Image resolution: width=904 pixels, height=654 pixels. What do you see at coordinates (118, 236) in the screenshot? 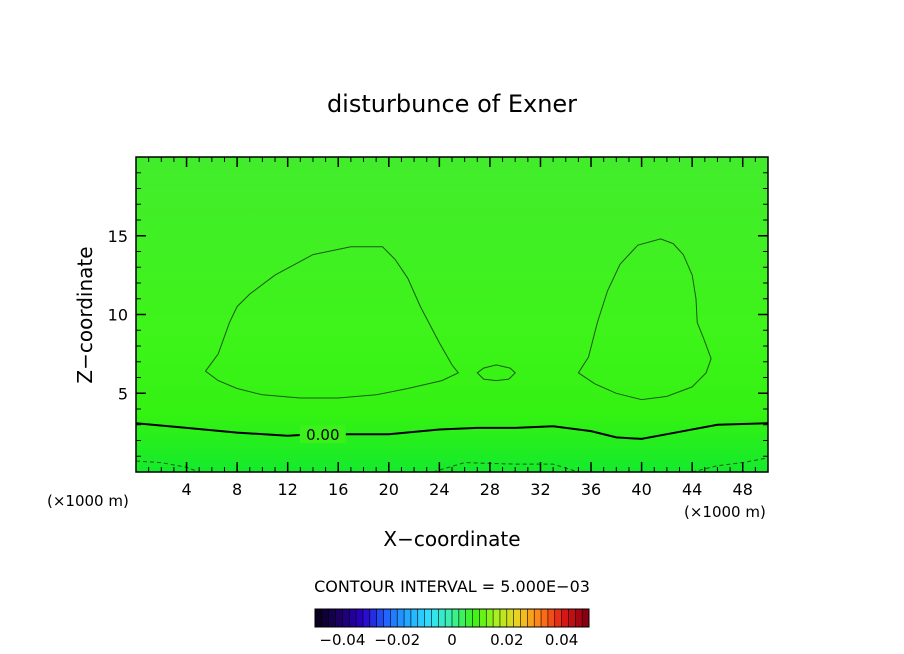
I see `y-tick-label: 15` at bounding box center [118, 236].